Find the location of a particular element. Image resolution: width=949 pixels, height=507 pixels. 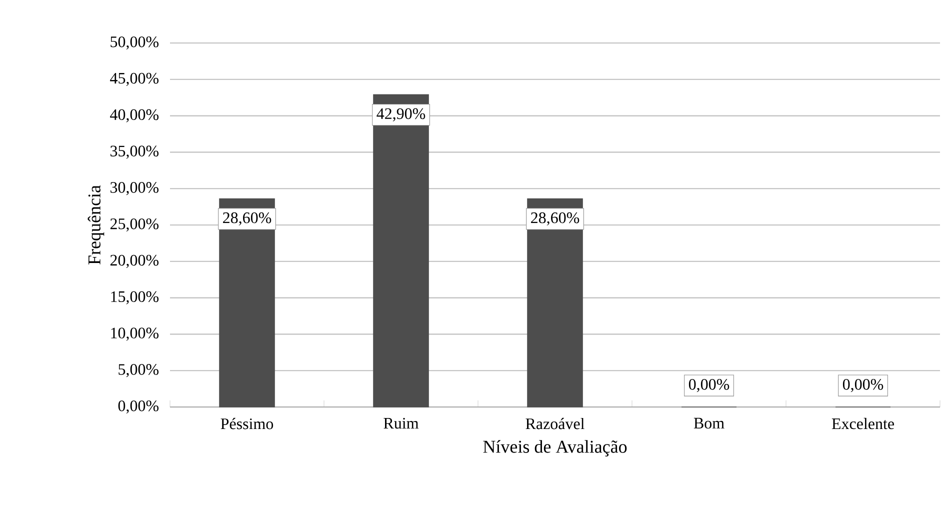

y-tick-label: 15,00% is located at coordinates (135, 297).